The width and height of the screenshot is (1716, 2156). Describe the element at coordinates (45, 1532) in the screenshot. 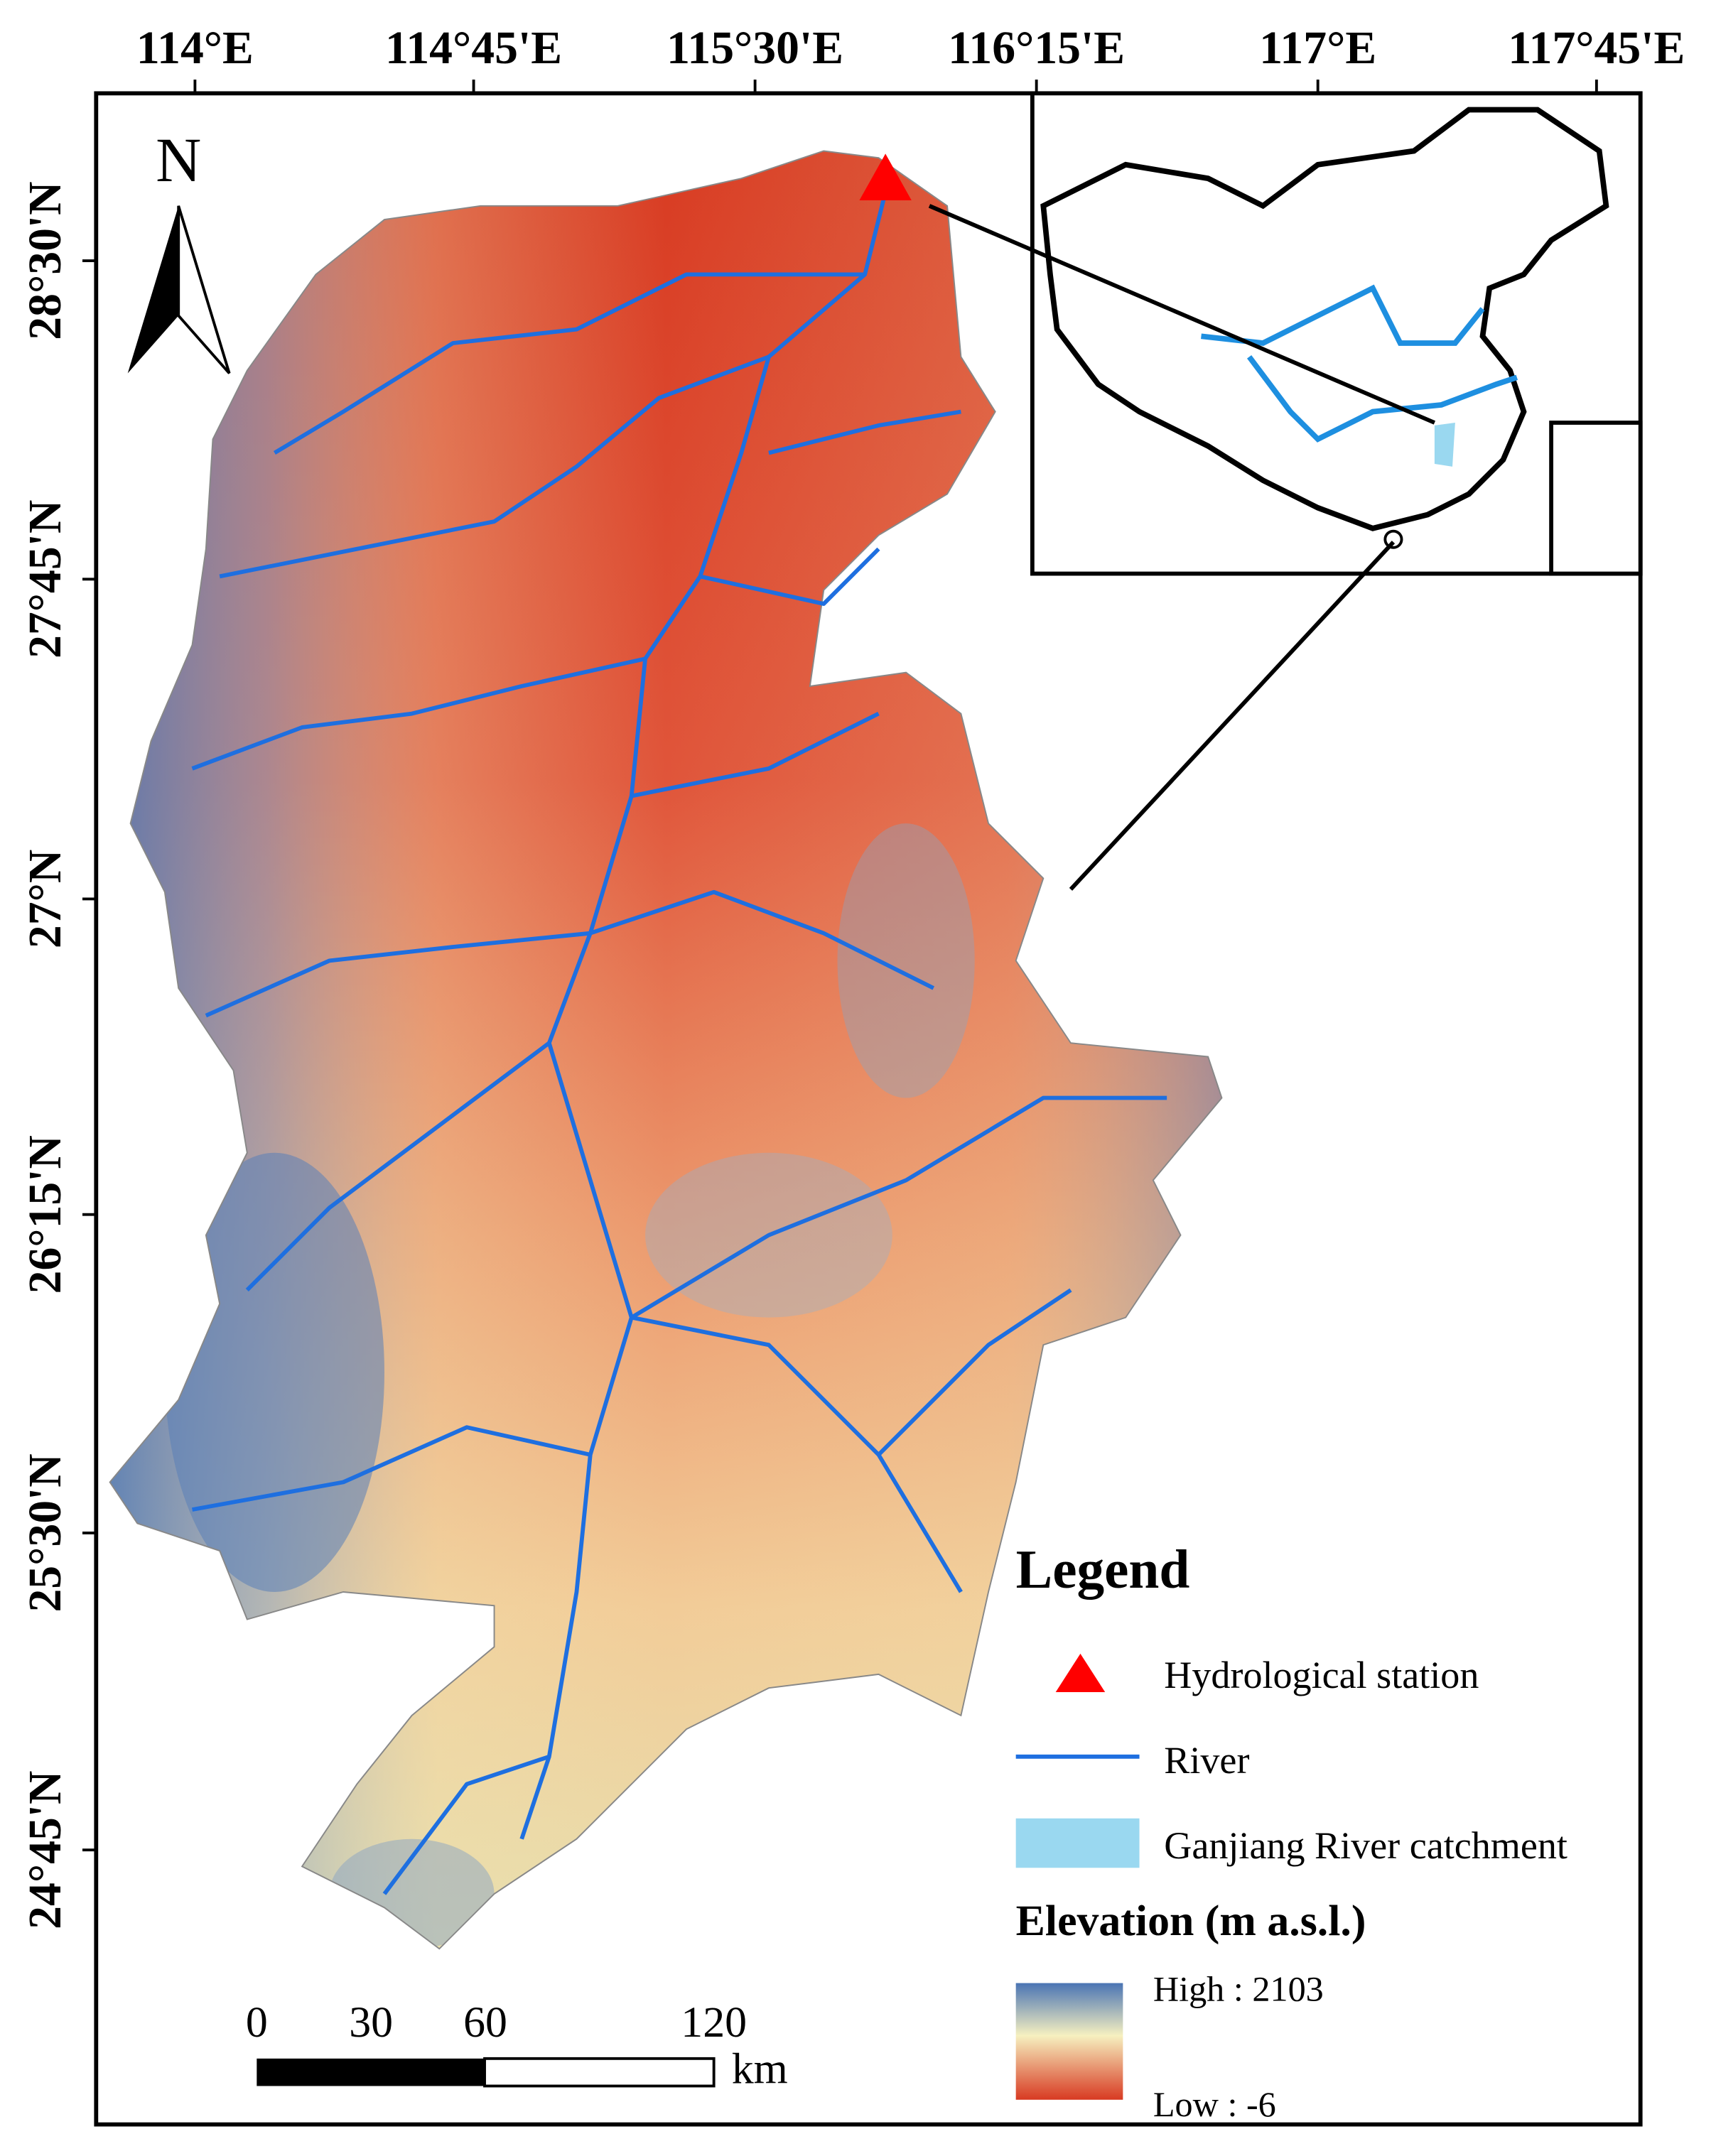

I see `latitude-label: 25°30'N` at that location.